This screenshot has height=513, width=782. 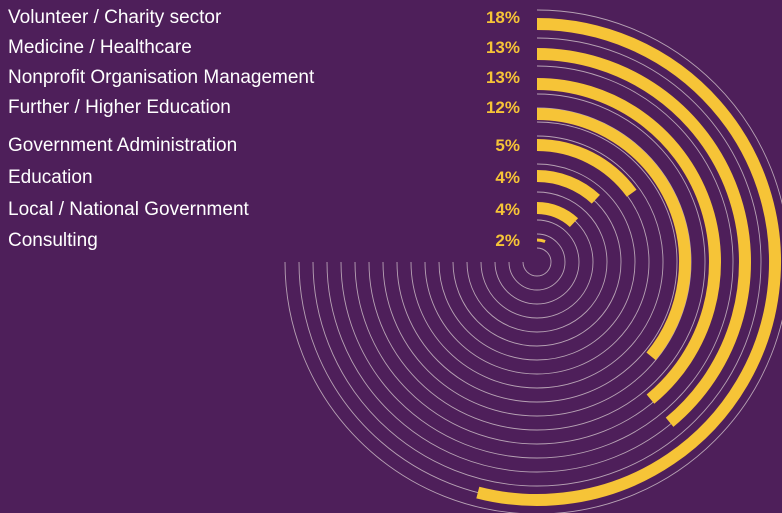 I want to click on category-label: Consulting, so click(x=53, y=240).